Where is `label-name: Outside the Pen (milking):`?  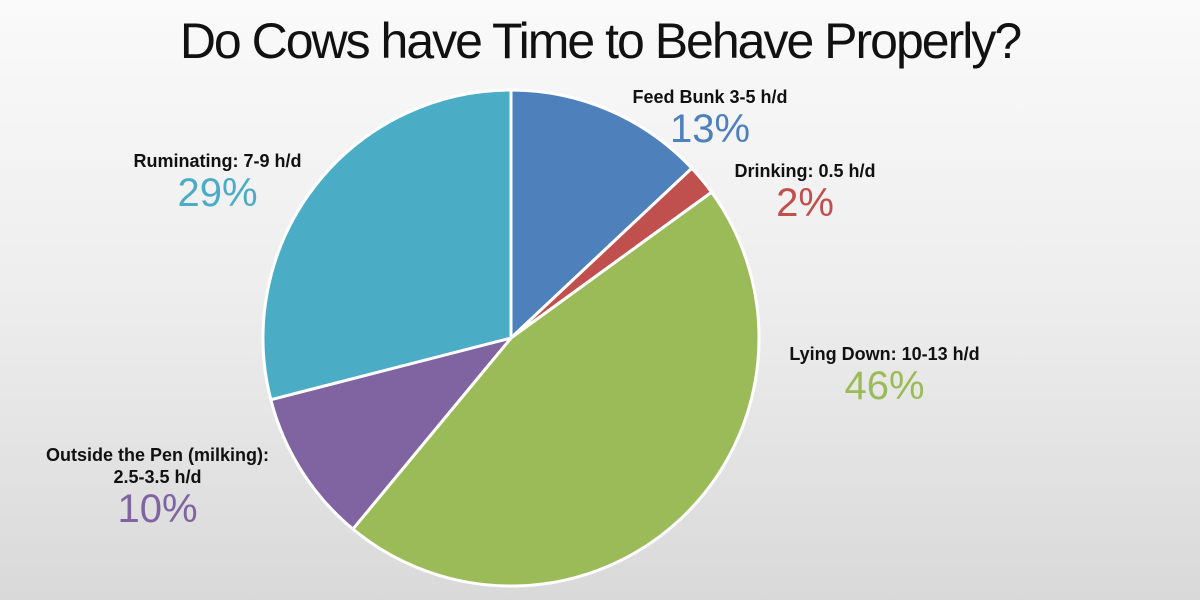
label-name: Outside the Pen (milking): is located at coordinates (157, 455).